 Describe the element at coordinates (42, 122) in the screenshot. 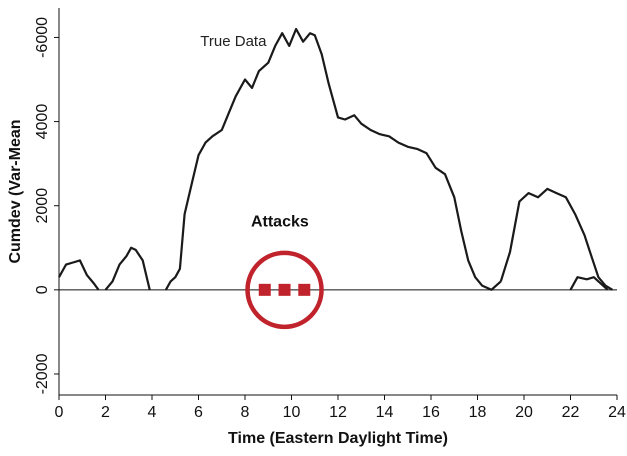

I see `y-tick-label: 4000` at that location.